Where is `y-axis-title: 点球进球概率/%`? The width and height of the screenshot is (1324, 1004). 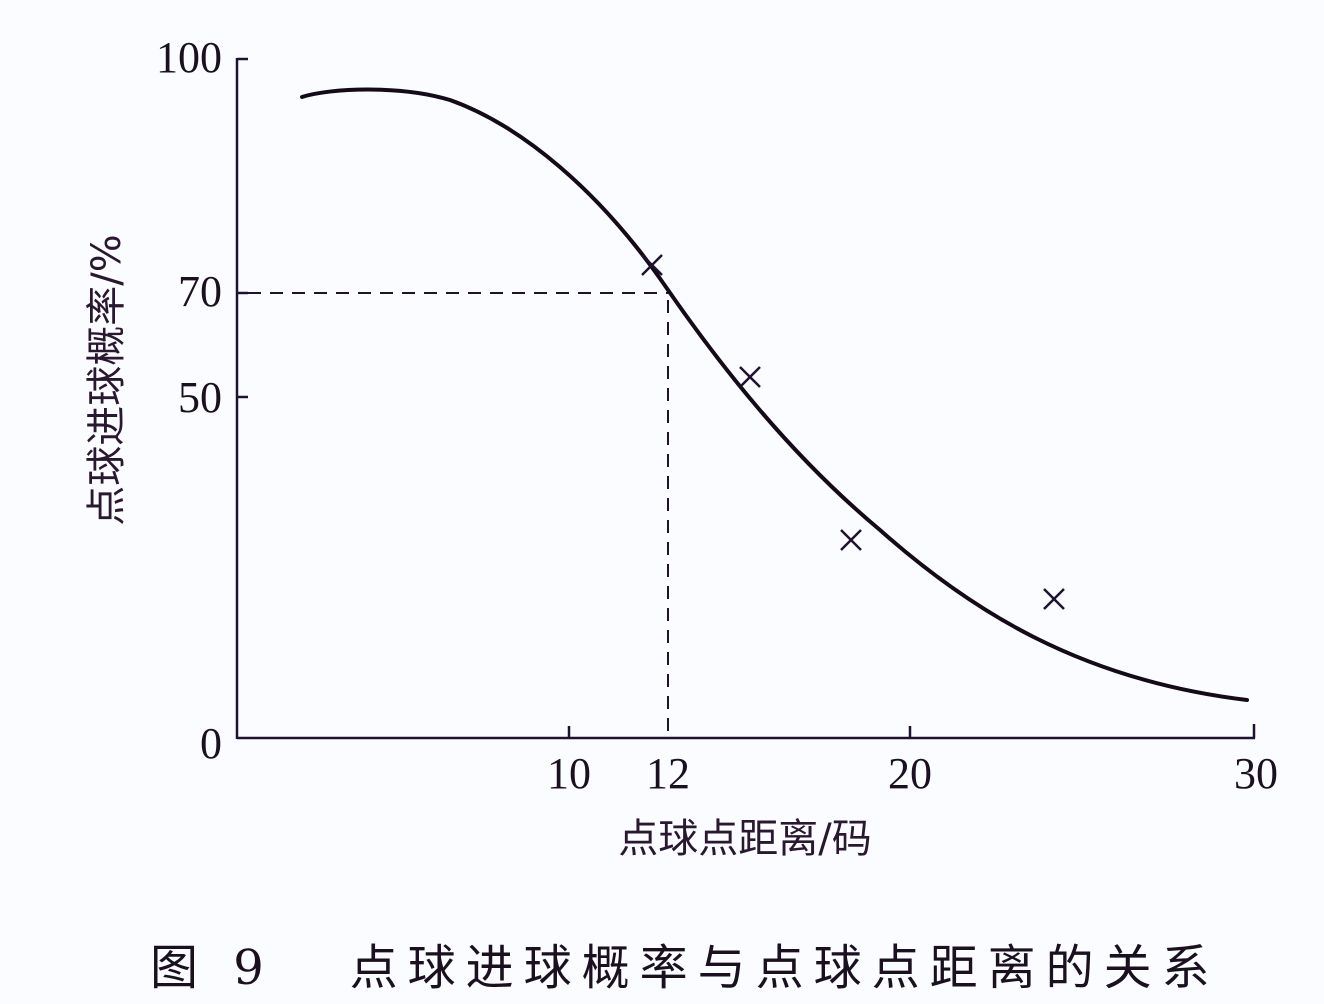
y-axis-title: 点球进球概率/% is located at coordinates (107, 379).